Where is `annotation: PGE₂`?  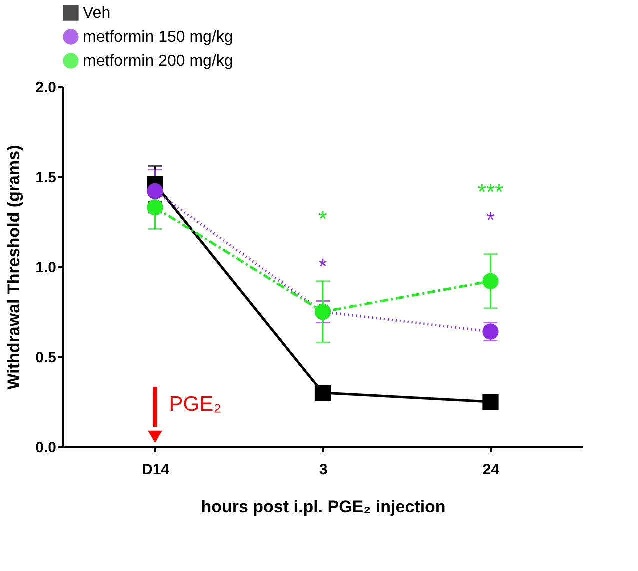
annotation: PGE₂ is located at coordinates (195, 404).